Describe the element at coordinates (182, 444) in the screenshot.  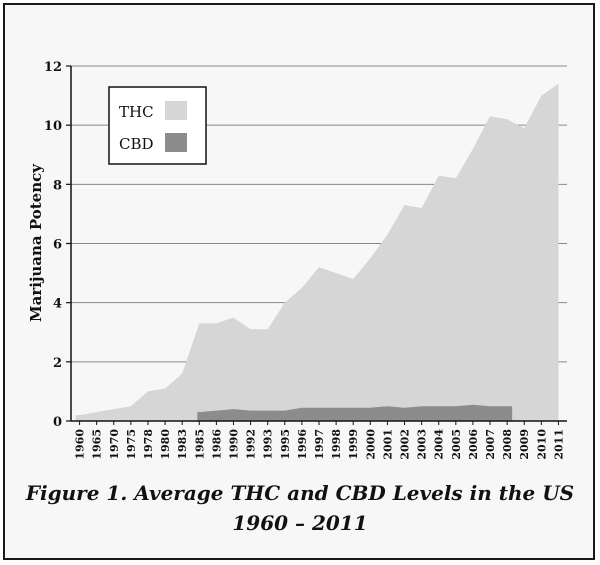
I see `x-tick-label: 1983` at that location.